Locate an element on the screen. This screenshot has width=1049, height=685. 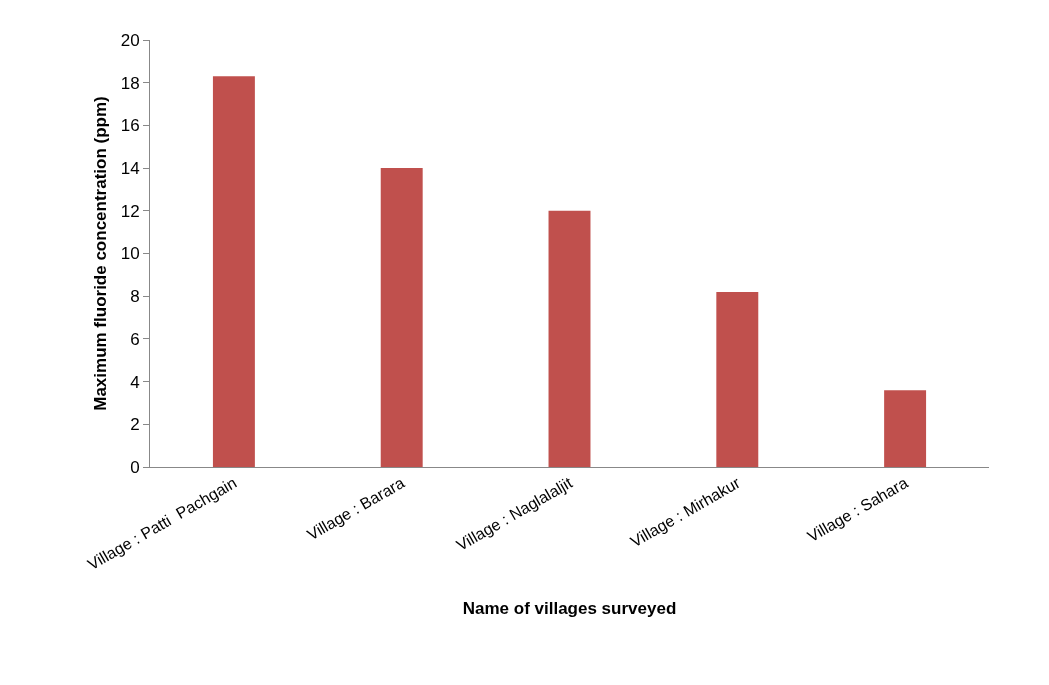
y-tick-label: 14 is located at coordinates (130, 169).